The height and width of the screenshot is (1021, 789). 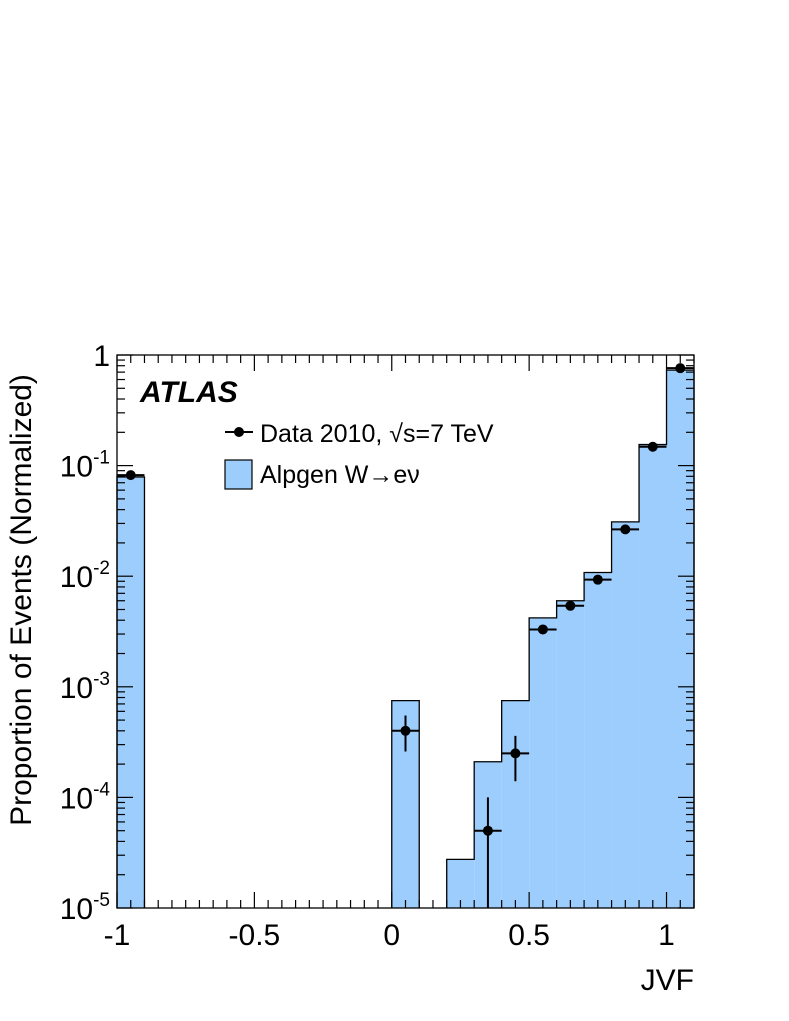 I want to click on y-tick-label-5: 10⁻⁵, so click(x=85, y=908).